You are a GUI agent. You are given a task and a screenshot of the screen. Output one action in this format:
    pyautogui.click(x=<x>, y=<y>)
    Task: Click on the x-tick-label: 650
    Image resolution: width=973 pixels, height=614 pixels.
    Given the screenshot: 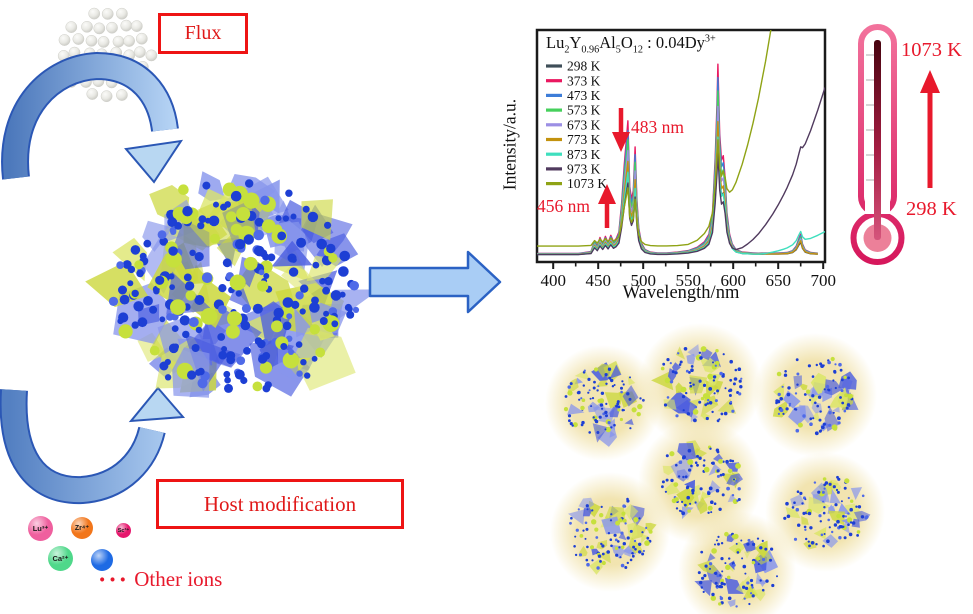 What is the action you would take?
    pyautogui.click(x=778, y=280)
    